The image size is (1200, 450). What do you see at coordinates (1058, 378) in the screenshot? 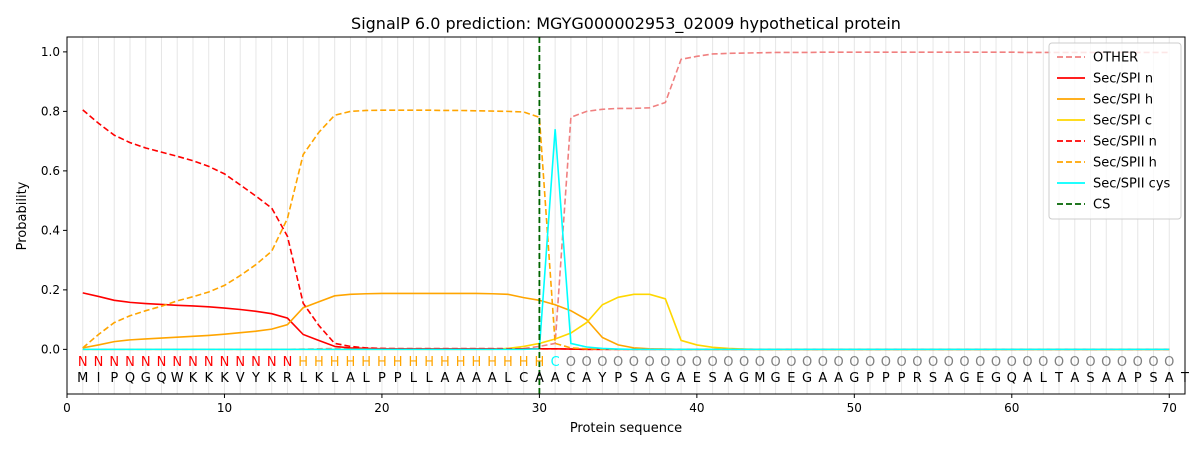
I see `sequence-residue: T` at bounding box center [1058, 378].